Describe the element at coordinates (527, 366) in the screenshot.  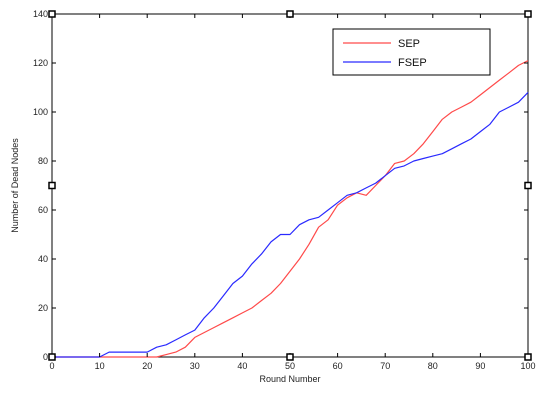
I see `x-tick-label: 100` at that location.